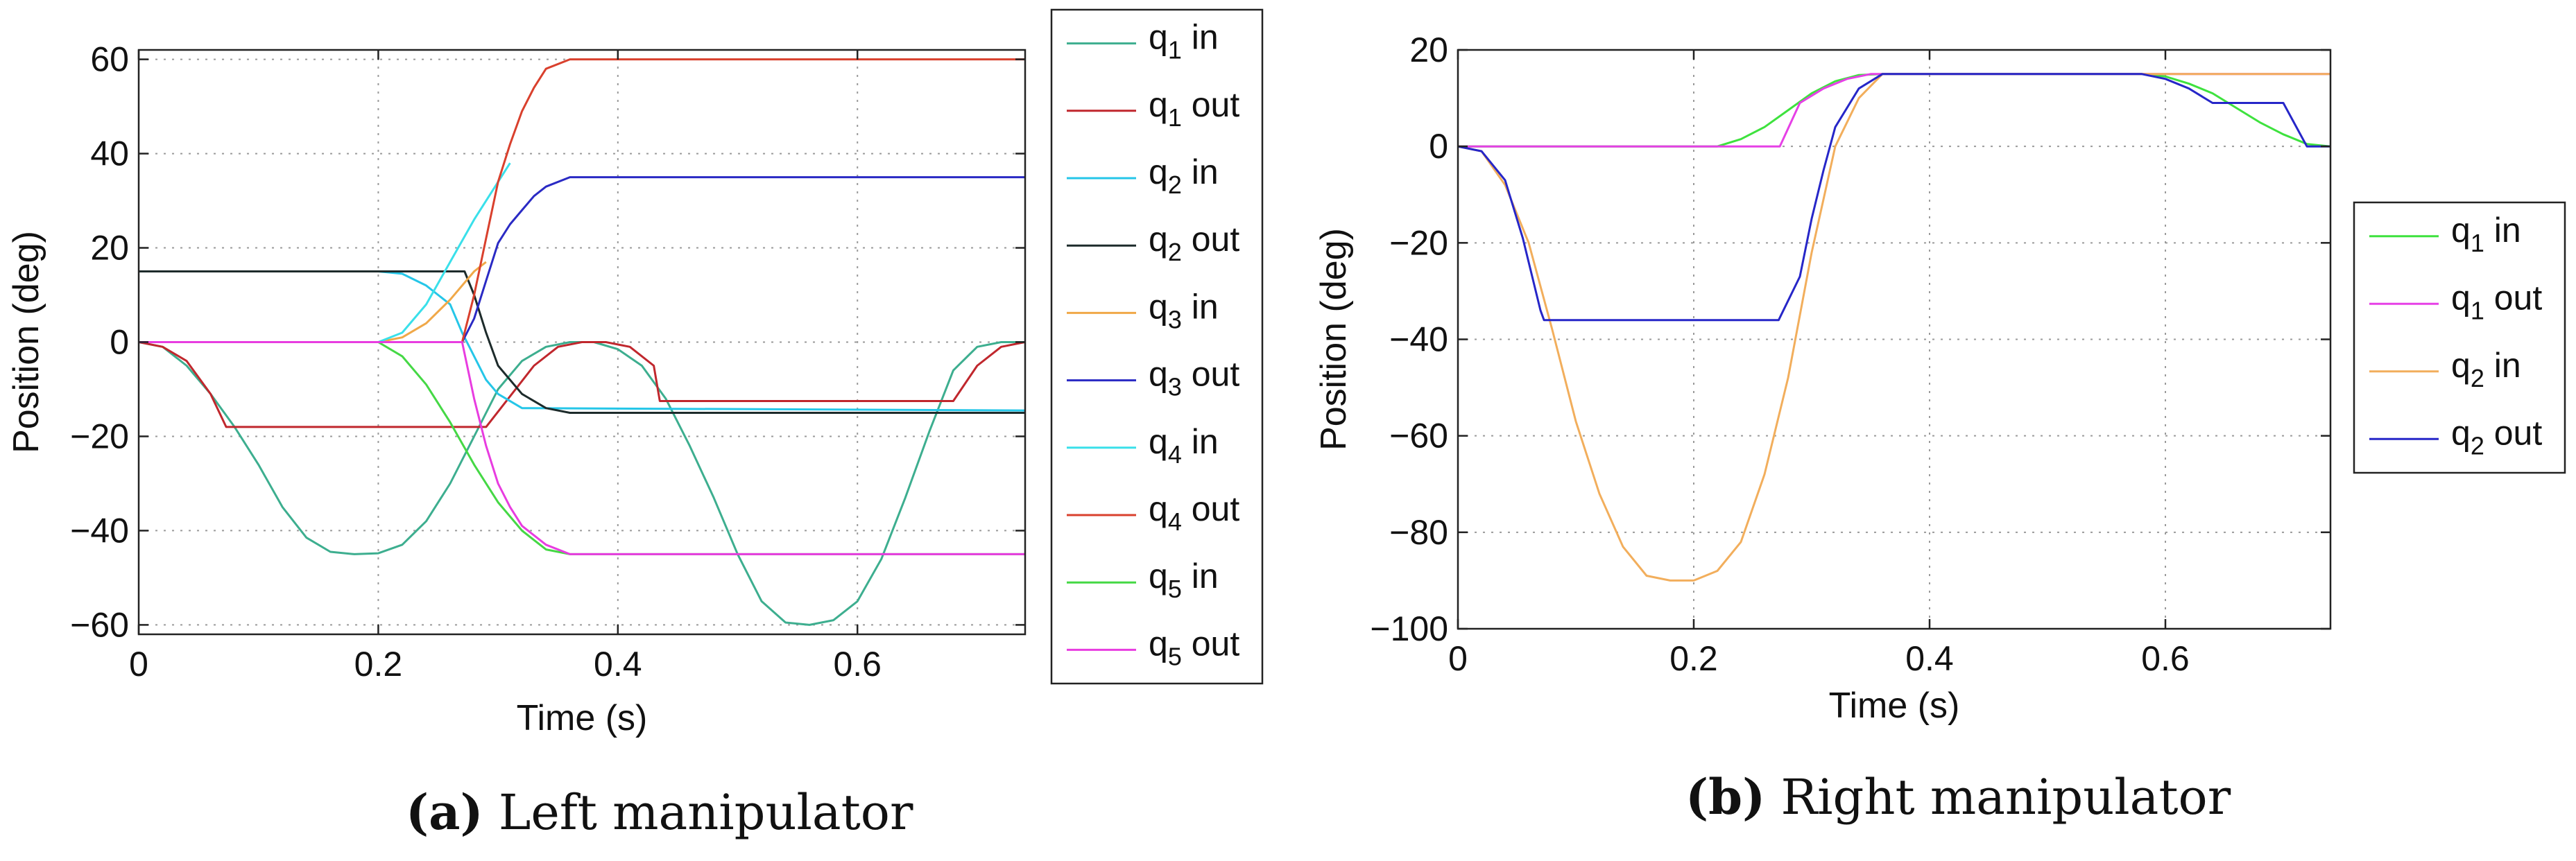  I want to click on caption-text: Left manipulator, so click(705, 812).